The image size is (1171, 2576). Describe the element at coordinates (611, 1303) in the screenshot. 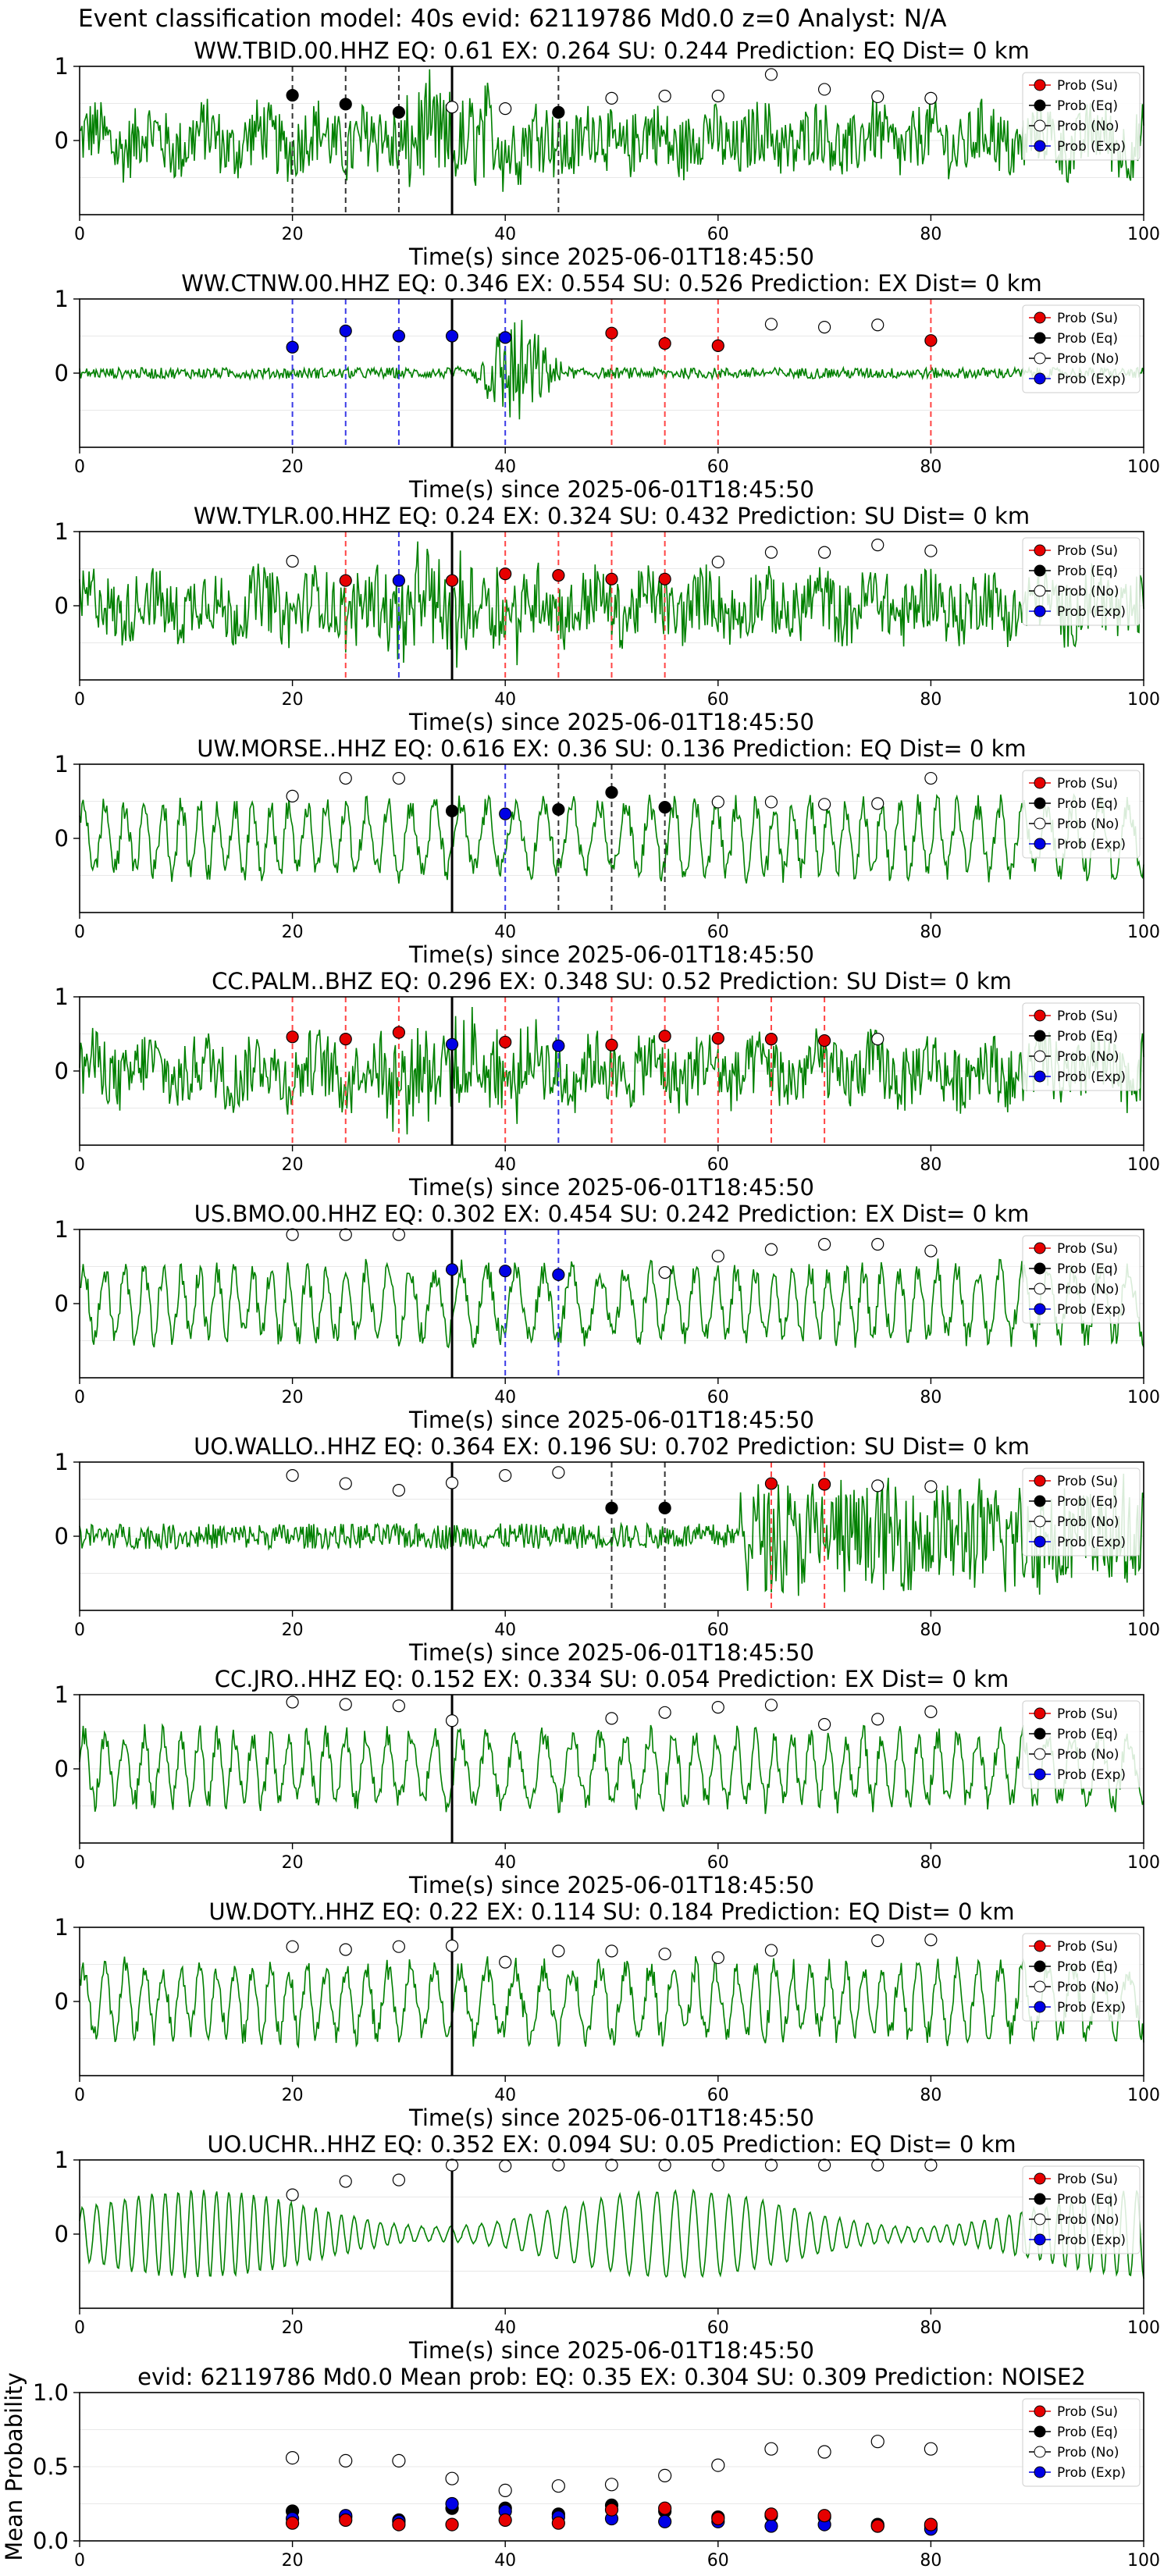

I see `waveform-trace` at that location.